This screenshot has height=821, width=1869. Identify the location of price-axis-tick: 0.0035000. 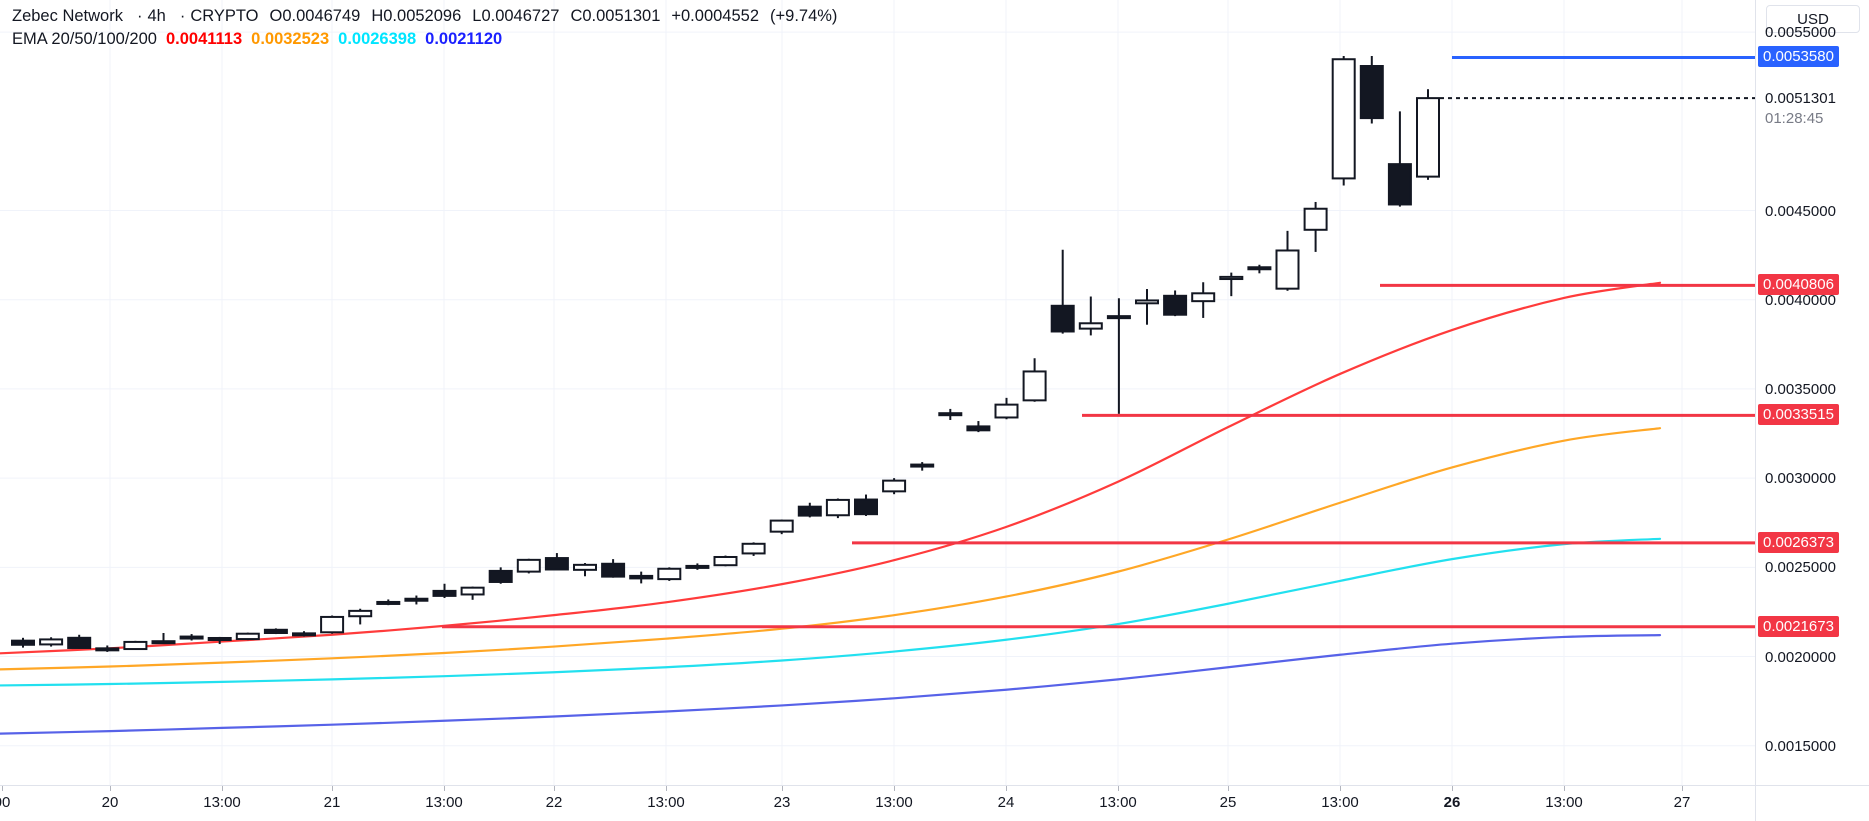
(1800, 389).